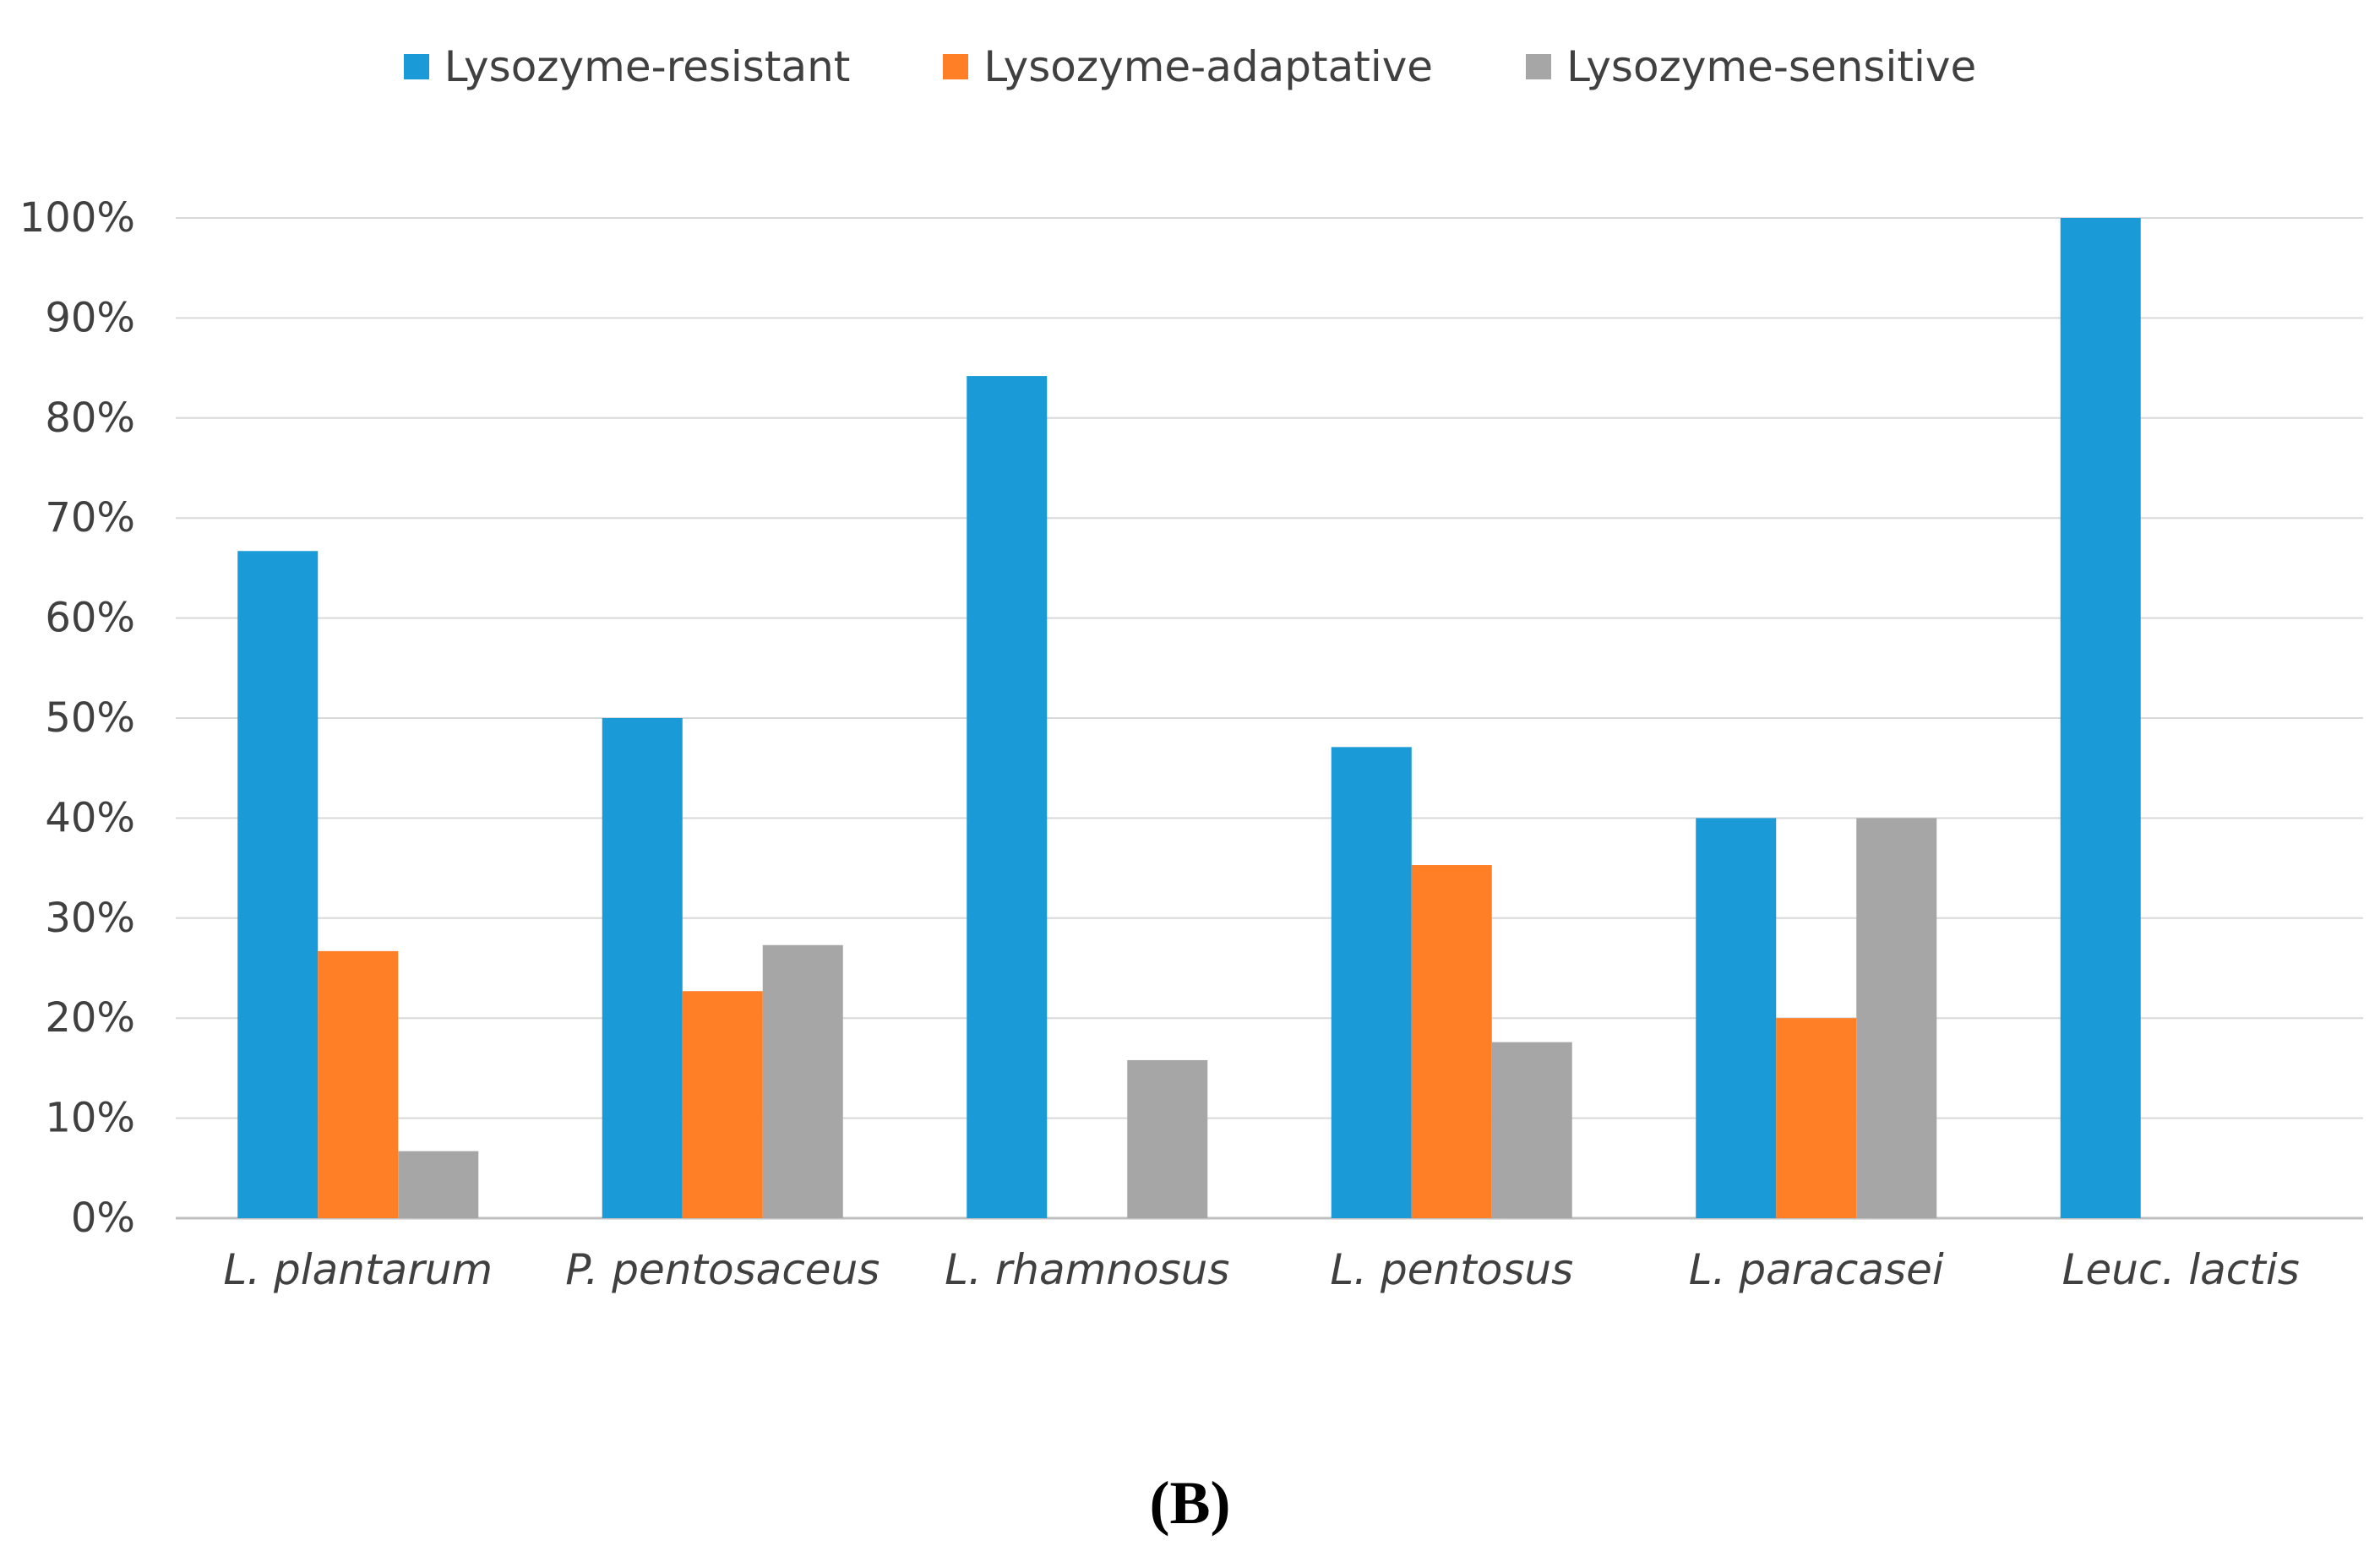  What do you see at coordinates (956, 66) in the screenshot?
I see `legend-swatch-adaptative` at bounding box center [956, 66].